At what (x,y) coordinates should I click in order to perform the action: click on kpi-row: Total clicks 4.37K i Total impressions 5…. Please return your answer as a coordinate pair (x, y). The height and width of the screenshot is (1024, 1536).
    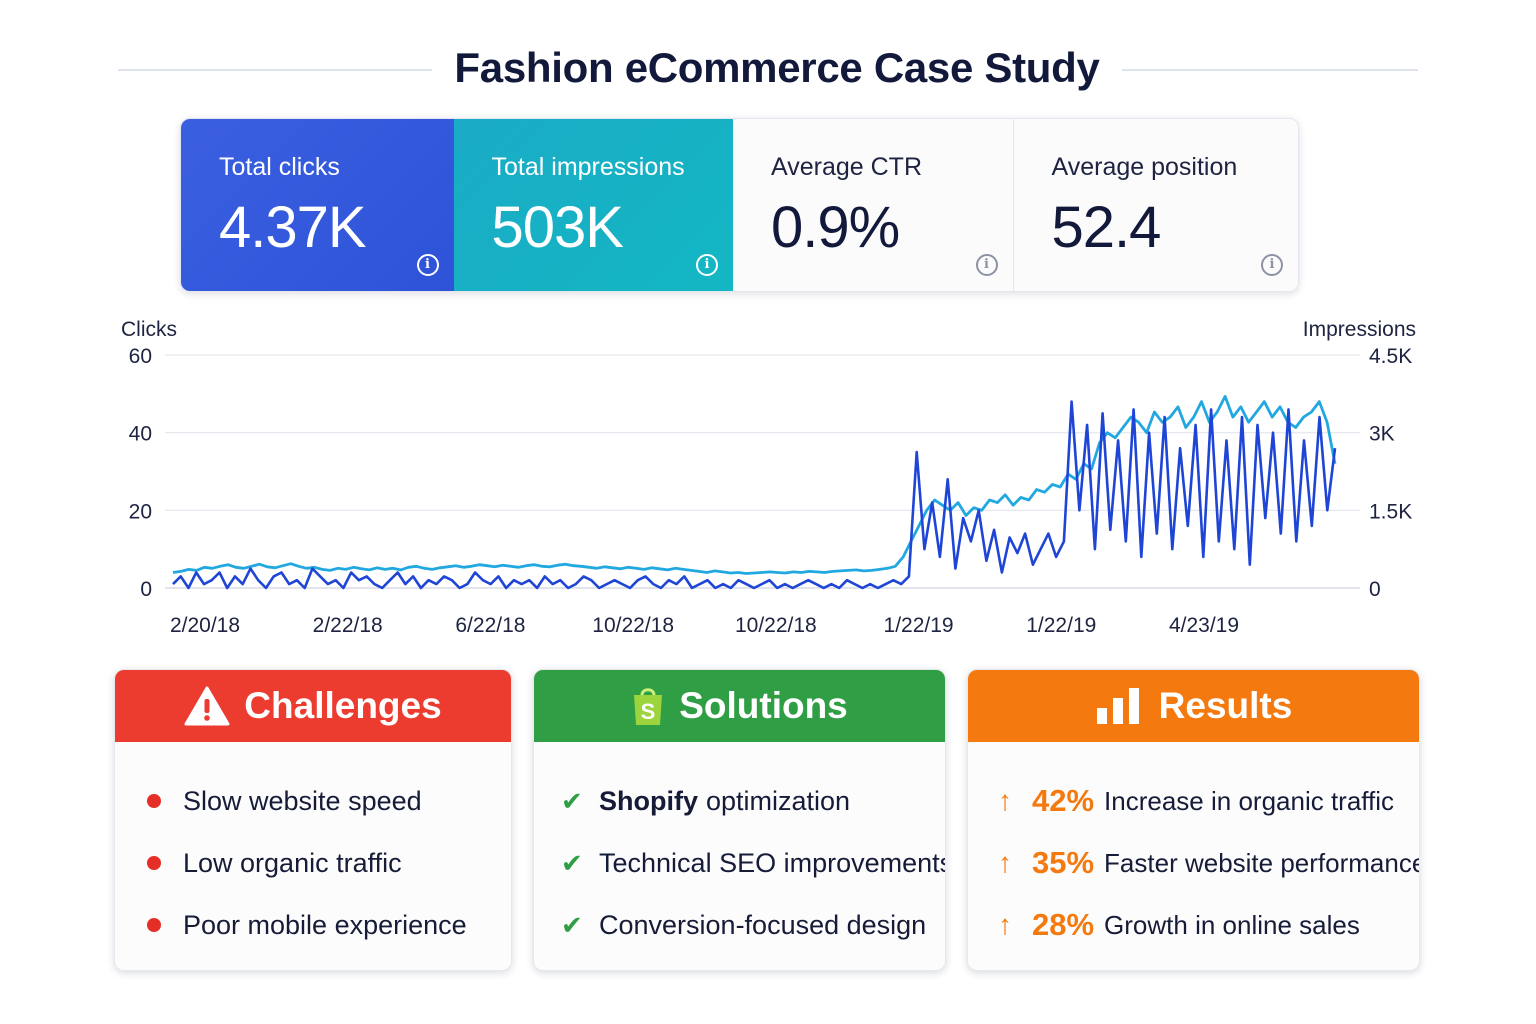
    Looking at the image, I should click on (739, 205).